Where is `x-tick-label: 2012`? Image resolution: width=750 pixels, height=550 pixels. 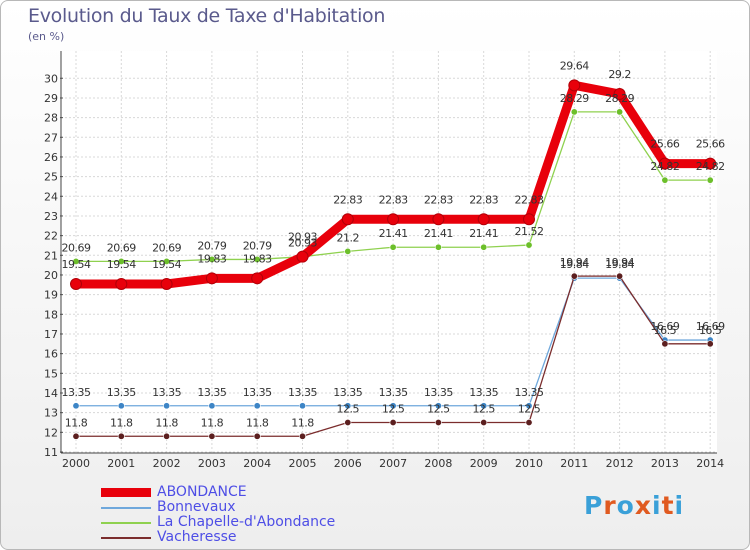
x-tick-label: 2012 is located at coordinates (620, 463).